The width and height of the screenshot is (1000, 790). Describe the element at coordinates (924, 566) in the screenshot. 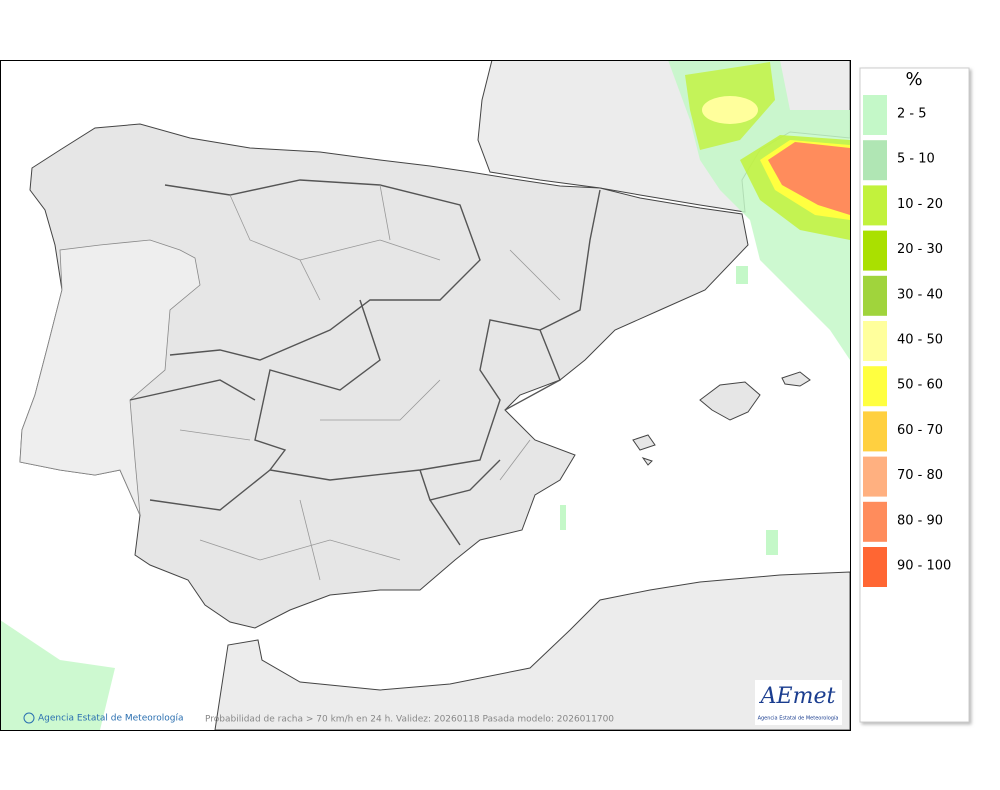

I see `legend-label: 90 - 100` at that location.